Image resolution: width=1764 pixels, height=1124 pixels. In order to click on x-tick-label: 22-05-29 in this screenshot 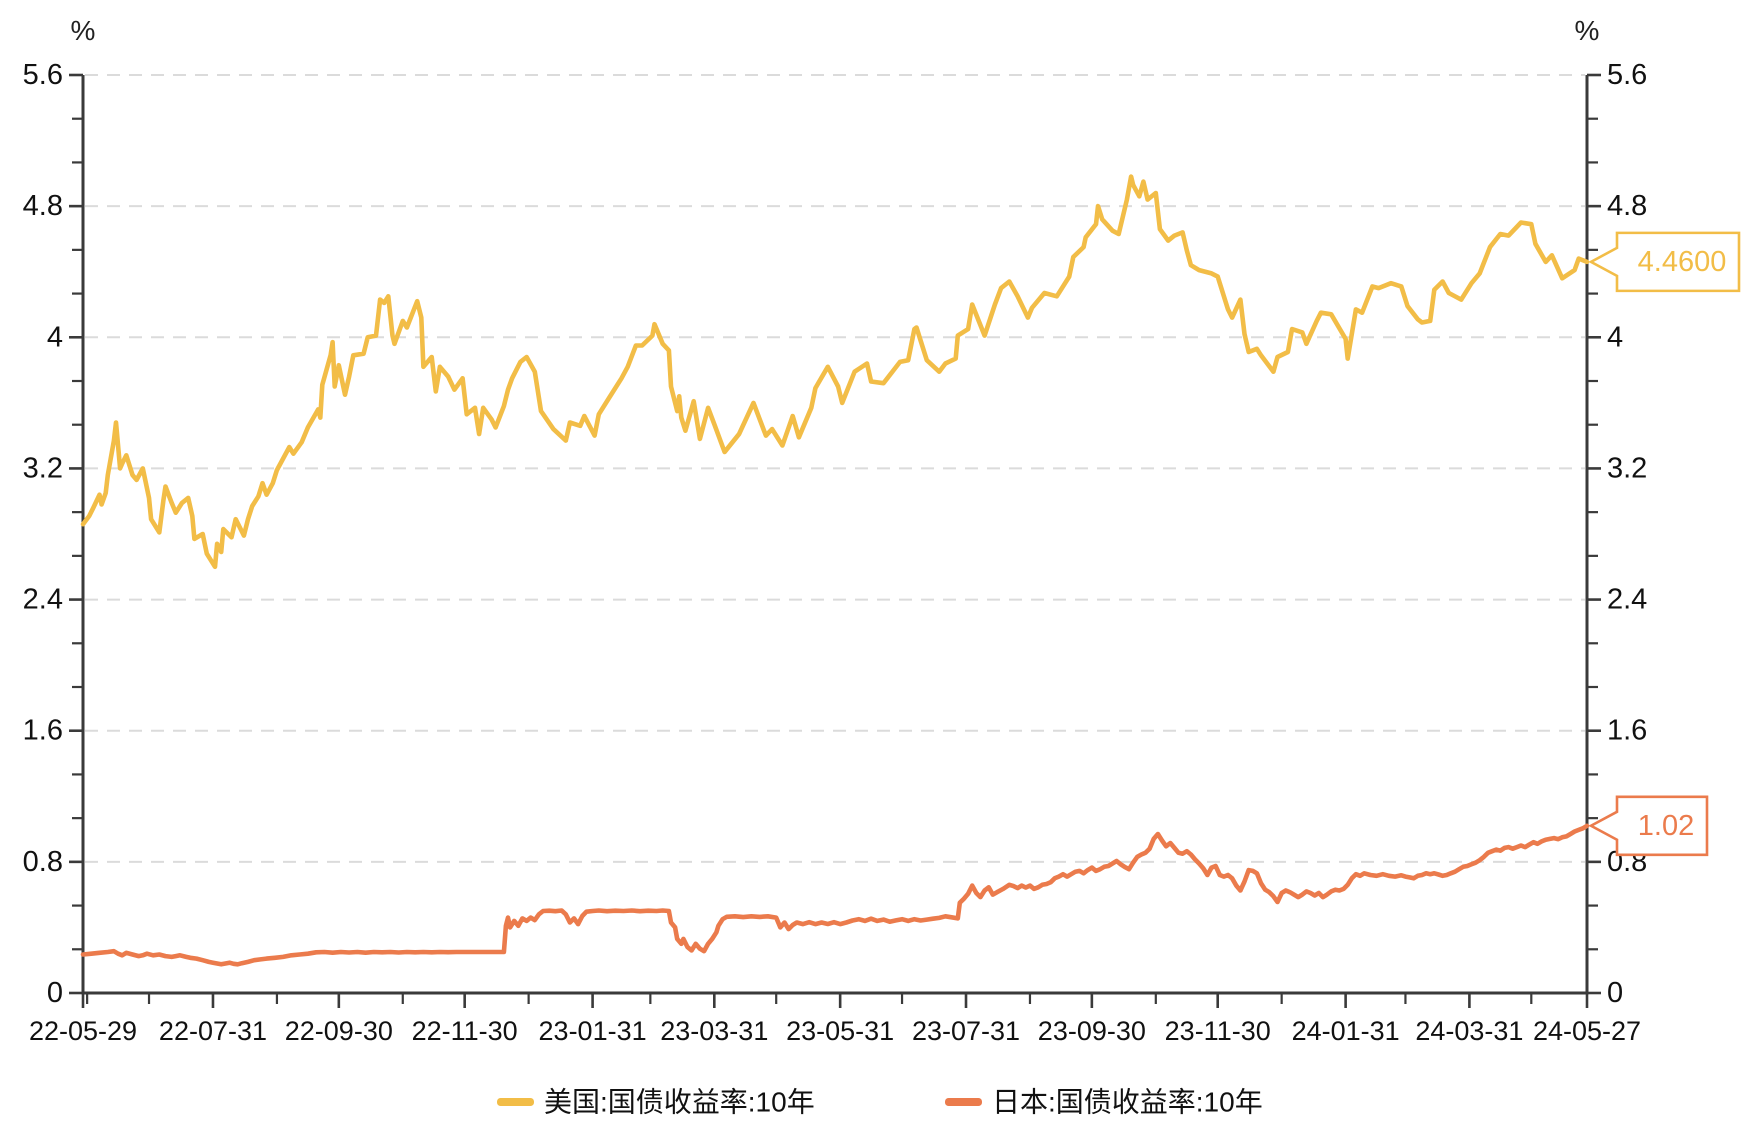, I will do `click(83, 1031)`.